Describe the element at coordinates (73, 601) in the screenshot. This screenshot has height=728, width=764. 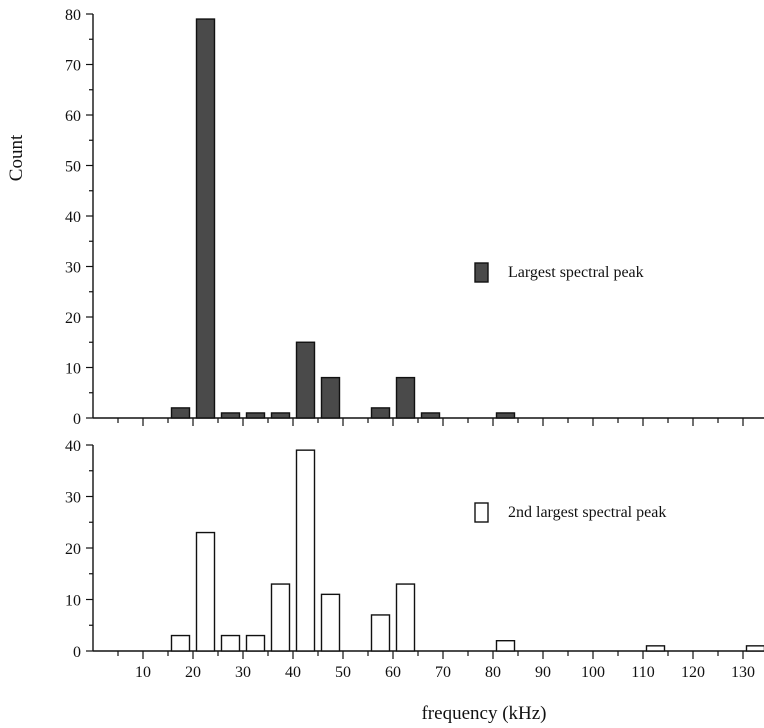
I see `bottom-y-tick-label: 10` at that location.